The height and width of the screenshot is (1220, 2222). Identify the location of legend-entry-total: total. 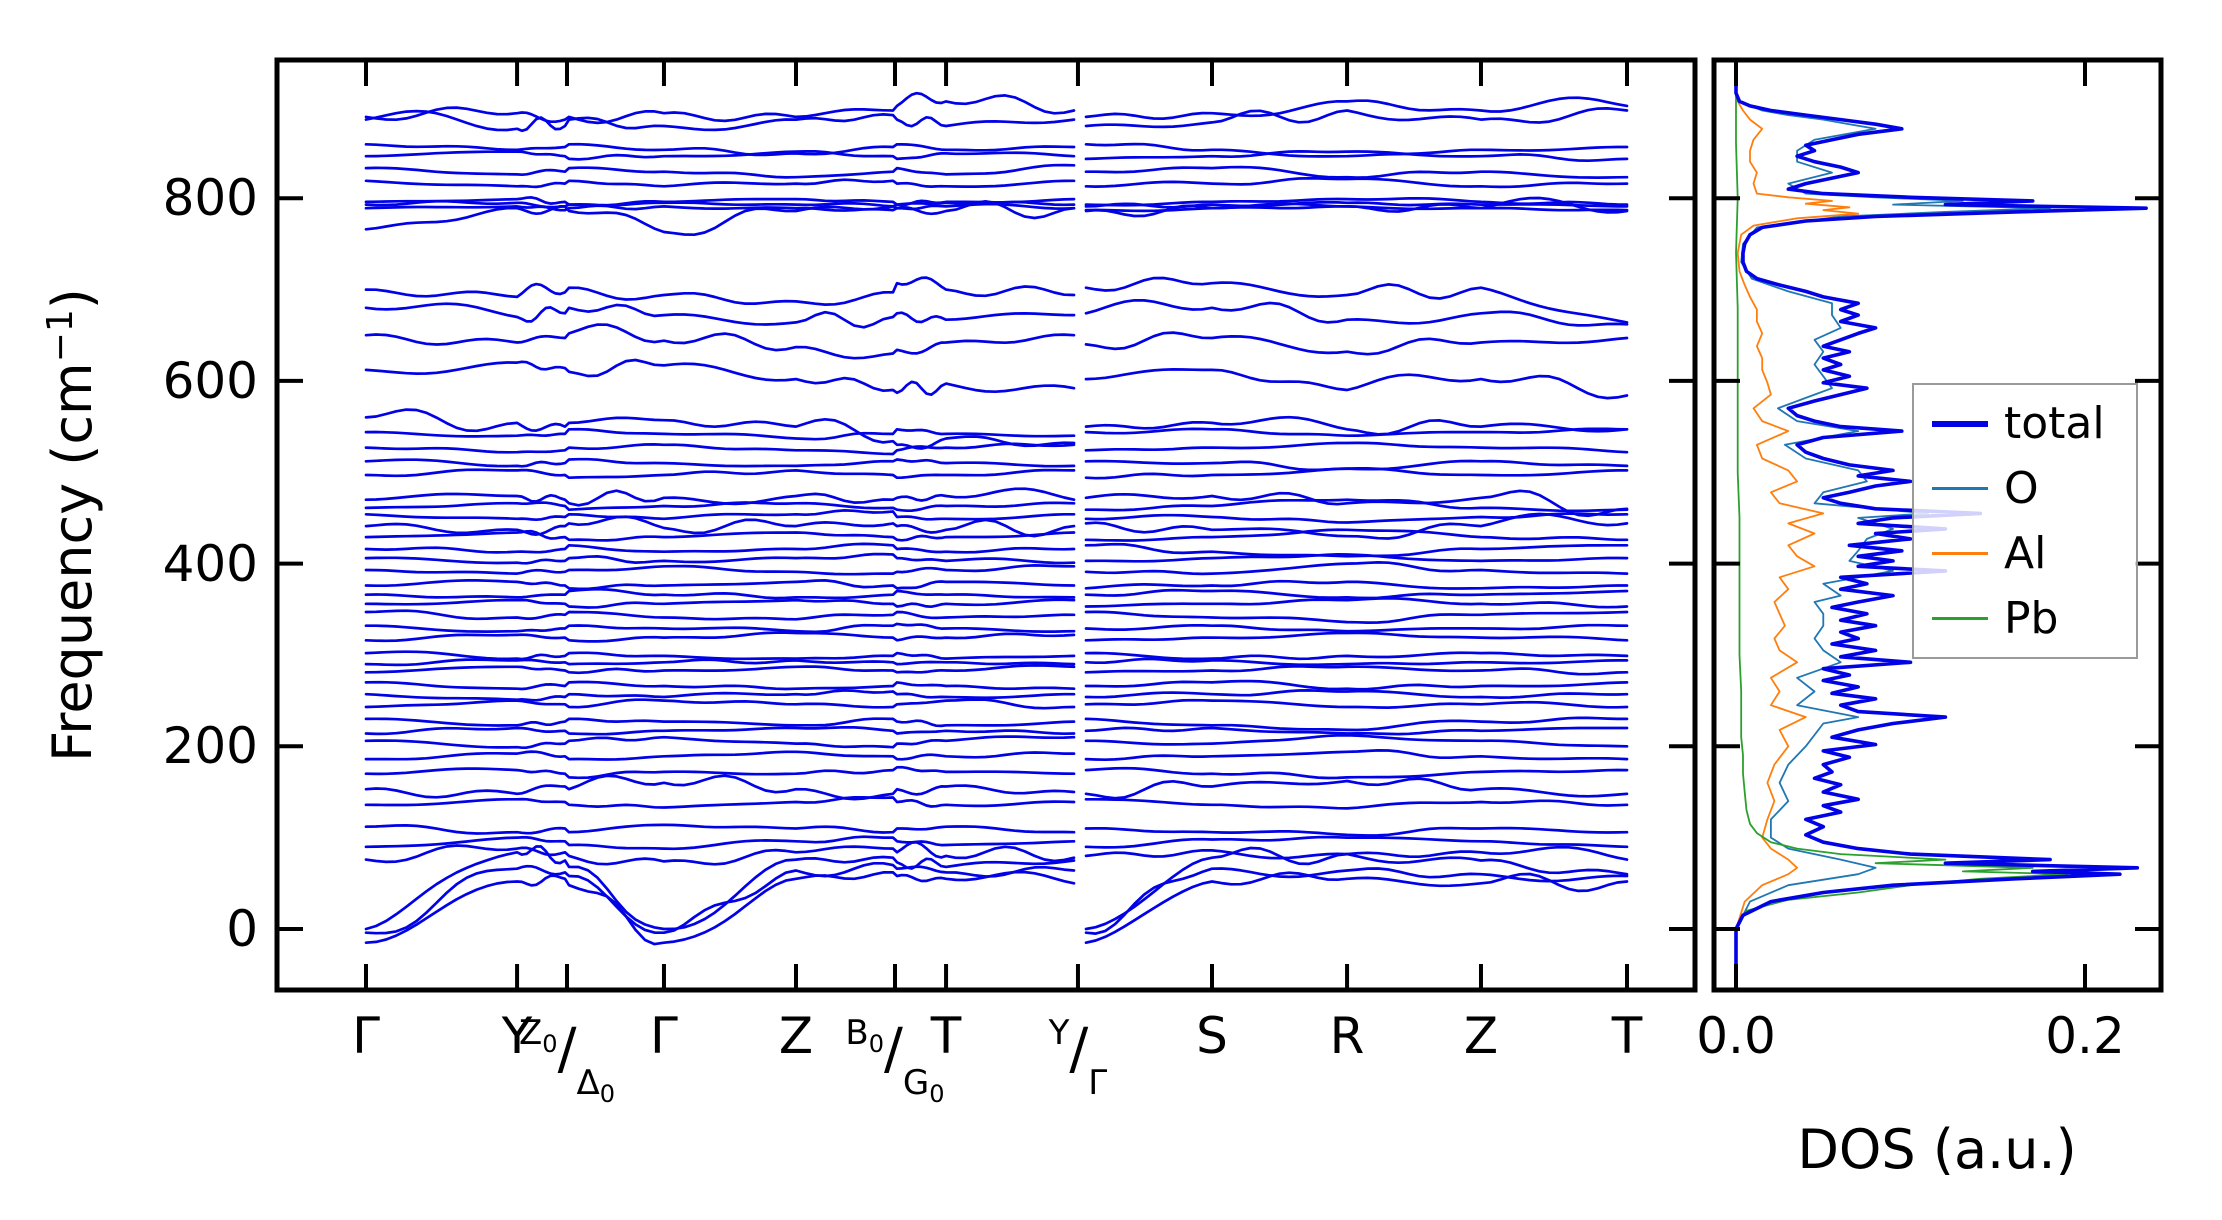
(2025, 423).